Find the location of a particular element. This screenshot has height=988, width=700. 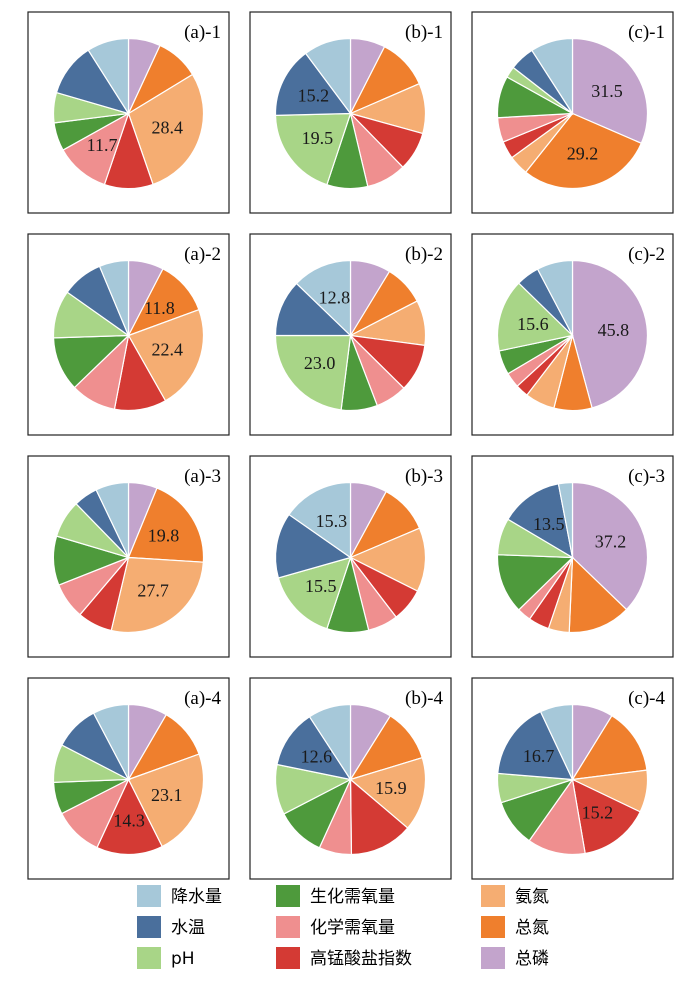

pie-panel: 19.8 27.7 (a)-3 is located at coordinates (128, 556).